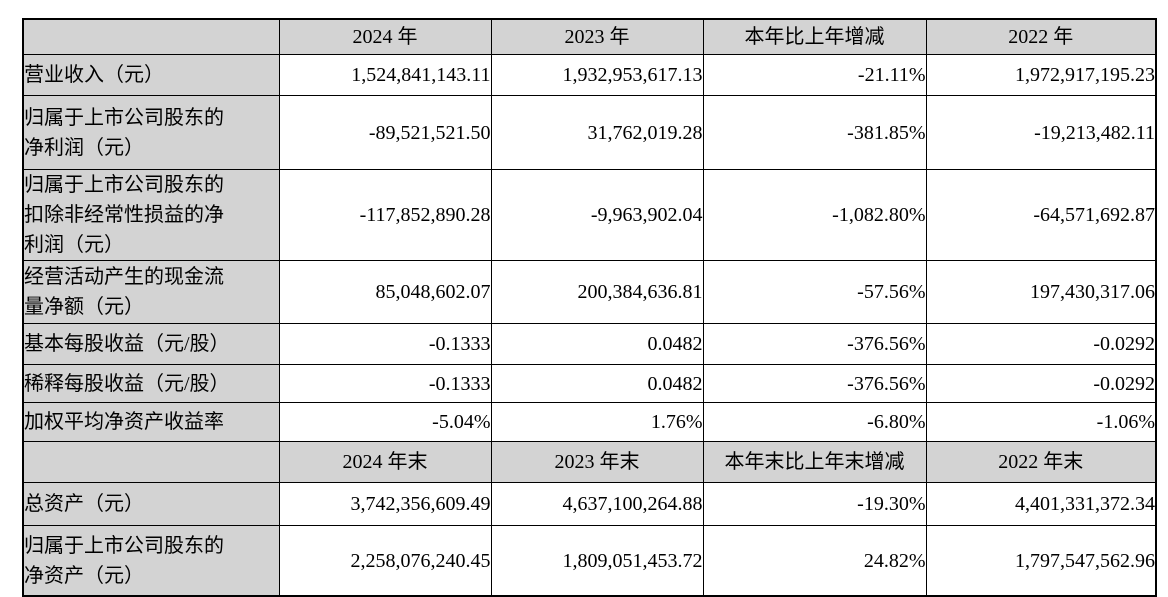 This screenshot has width=1168, height=597. Describe the element at coordinates (385, 504) in the screenshot. I see `value-cell: 3,742,356,609.49` at that location.